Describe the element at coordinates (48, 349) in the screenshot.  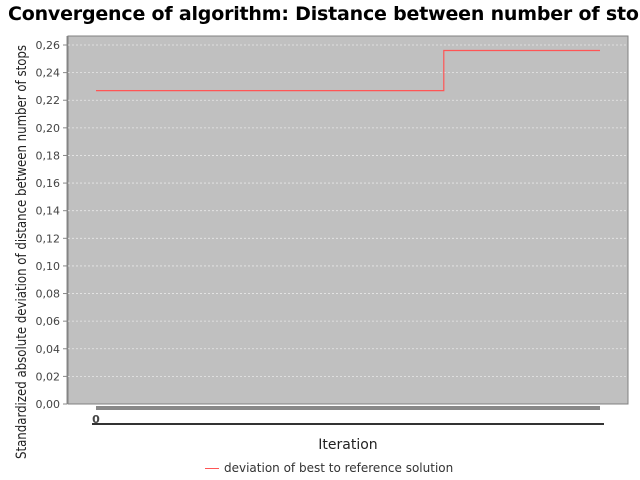
I see `y-tick-label: 0,04` at that location.